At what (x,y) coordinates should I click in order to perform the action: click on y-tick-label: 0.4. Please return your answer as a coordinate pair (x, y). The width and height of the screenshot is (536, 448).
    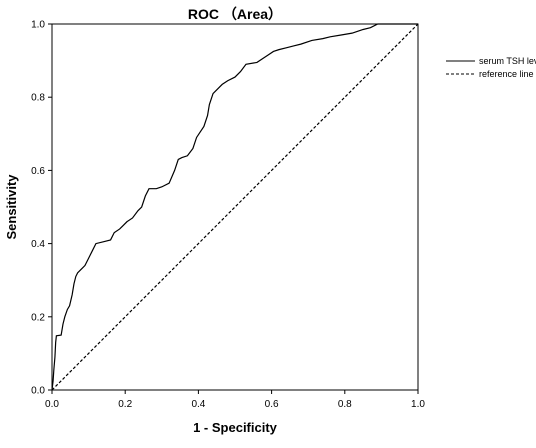
    Looking at the image, I should click on (38, 244).